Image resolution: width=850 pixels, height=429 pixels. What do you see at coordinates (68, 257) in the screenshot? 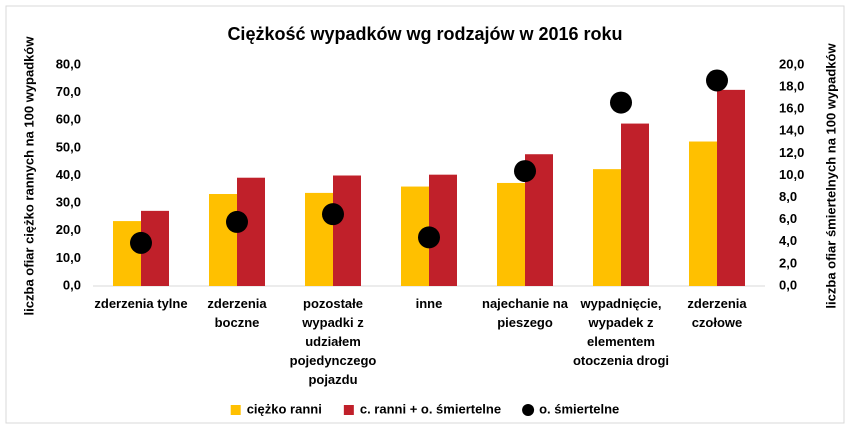
I see `y-tick-label: 10,0` at bounding box center [68, 257].